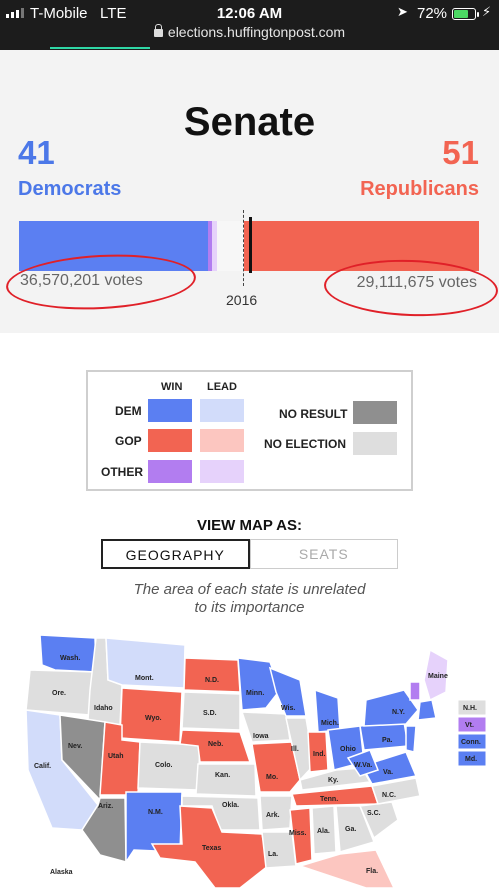  Describe the element at coordinates (230, 805) in the screenshot. I see `label-okla: Okla.` at that location.